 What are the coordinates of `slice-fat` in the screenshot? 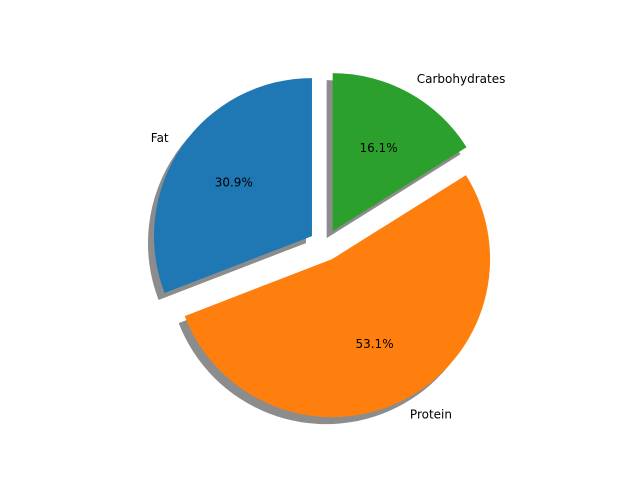 It's located at (232, 186).